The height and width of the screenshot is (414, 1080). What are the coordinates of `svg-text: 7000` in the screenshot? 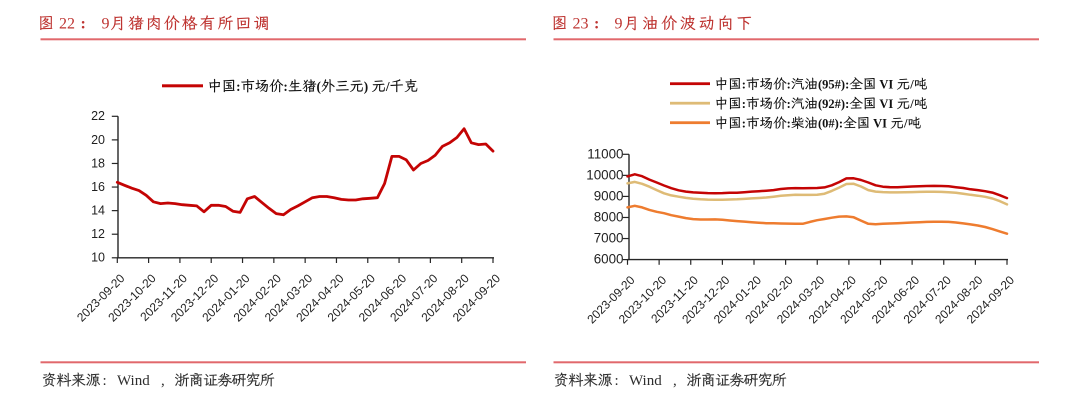 It's located at (609, 238).